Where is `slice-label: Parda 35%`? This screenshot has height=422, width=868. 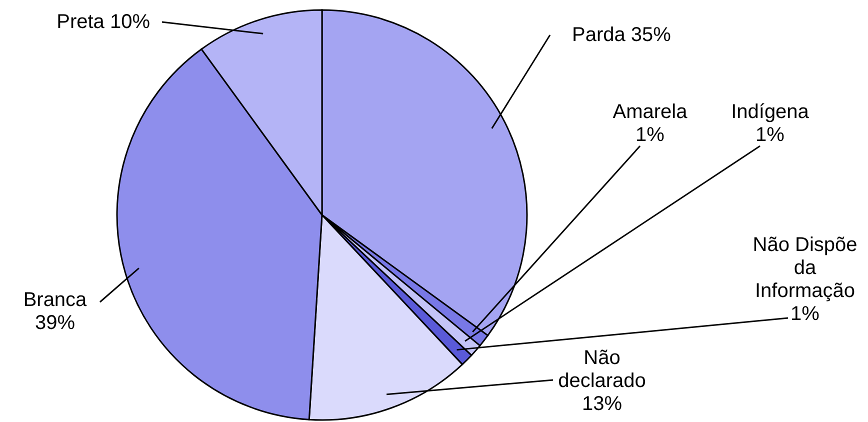 slice-label: Parda 35% is located at coordinates (622, 35).